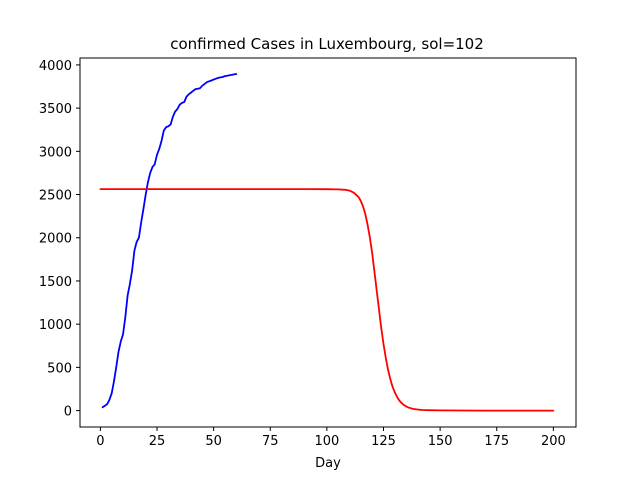  I want to click on y-tick-label: 3500, so click(55, 109).